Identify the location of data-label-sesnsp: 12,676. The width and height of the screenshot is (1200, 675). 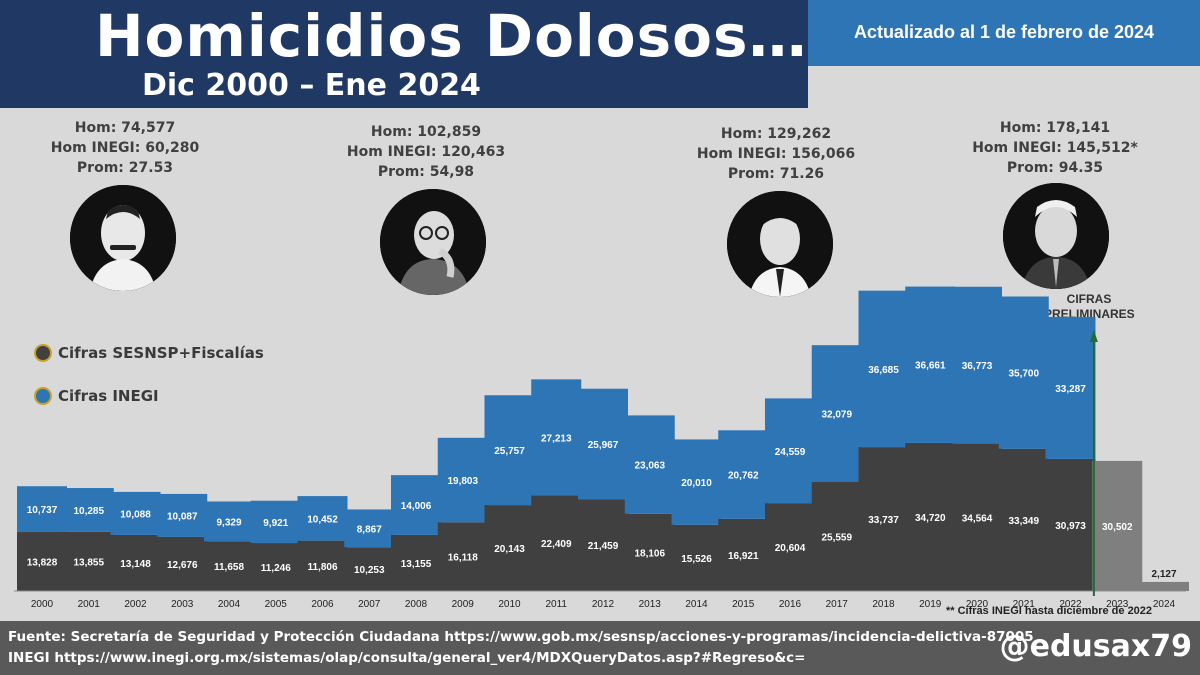
(182, 565).